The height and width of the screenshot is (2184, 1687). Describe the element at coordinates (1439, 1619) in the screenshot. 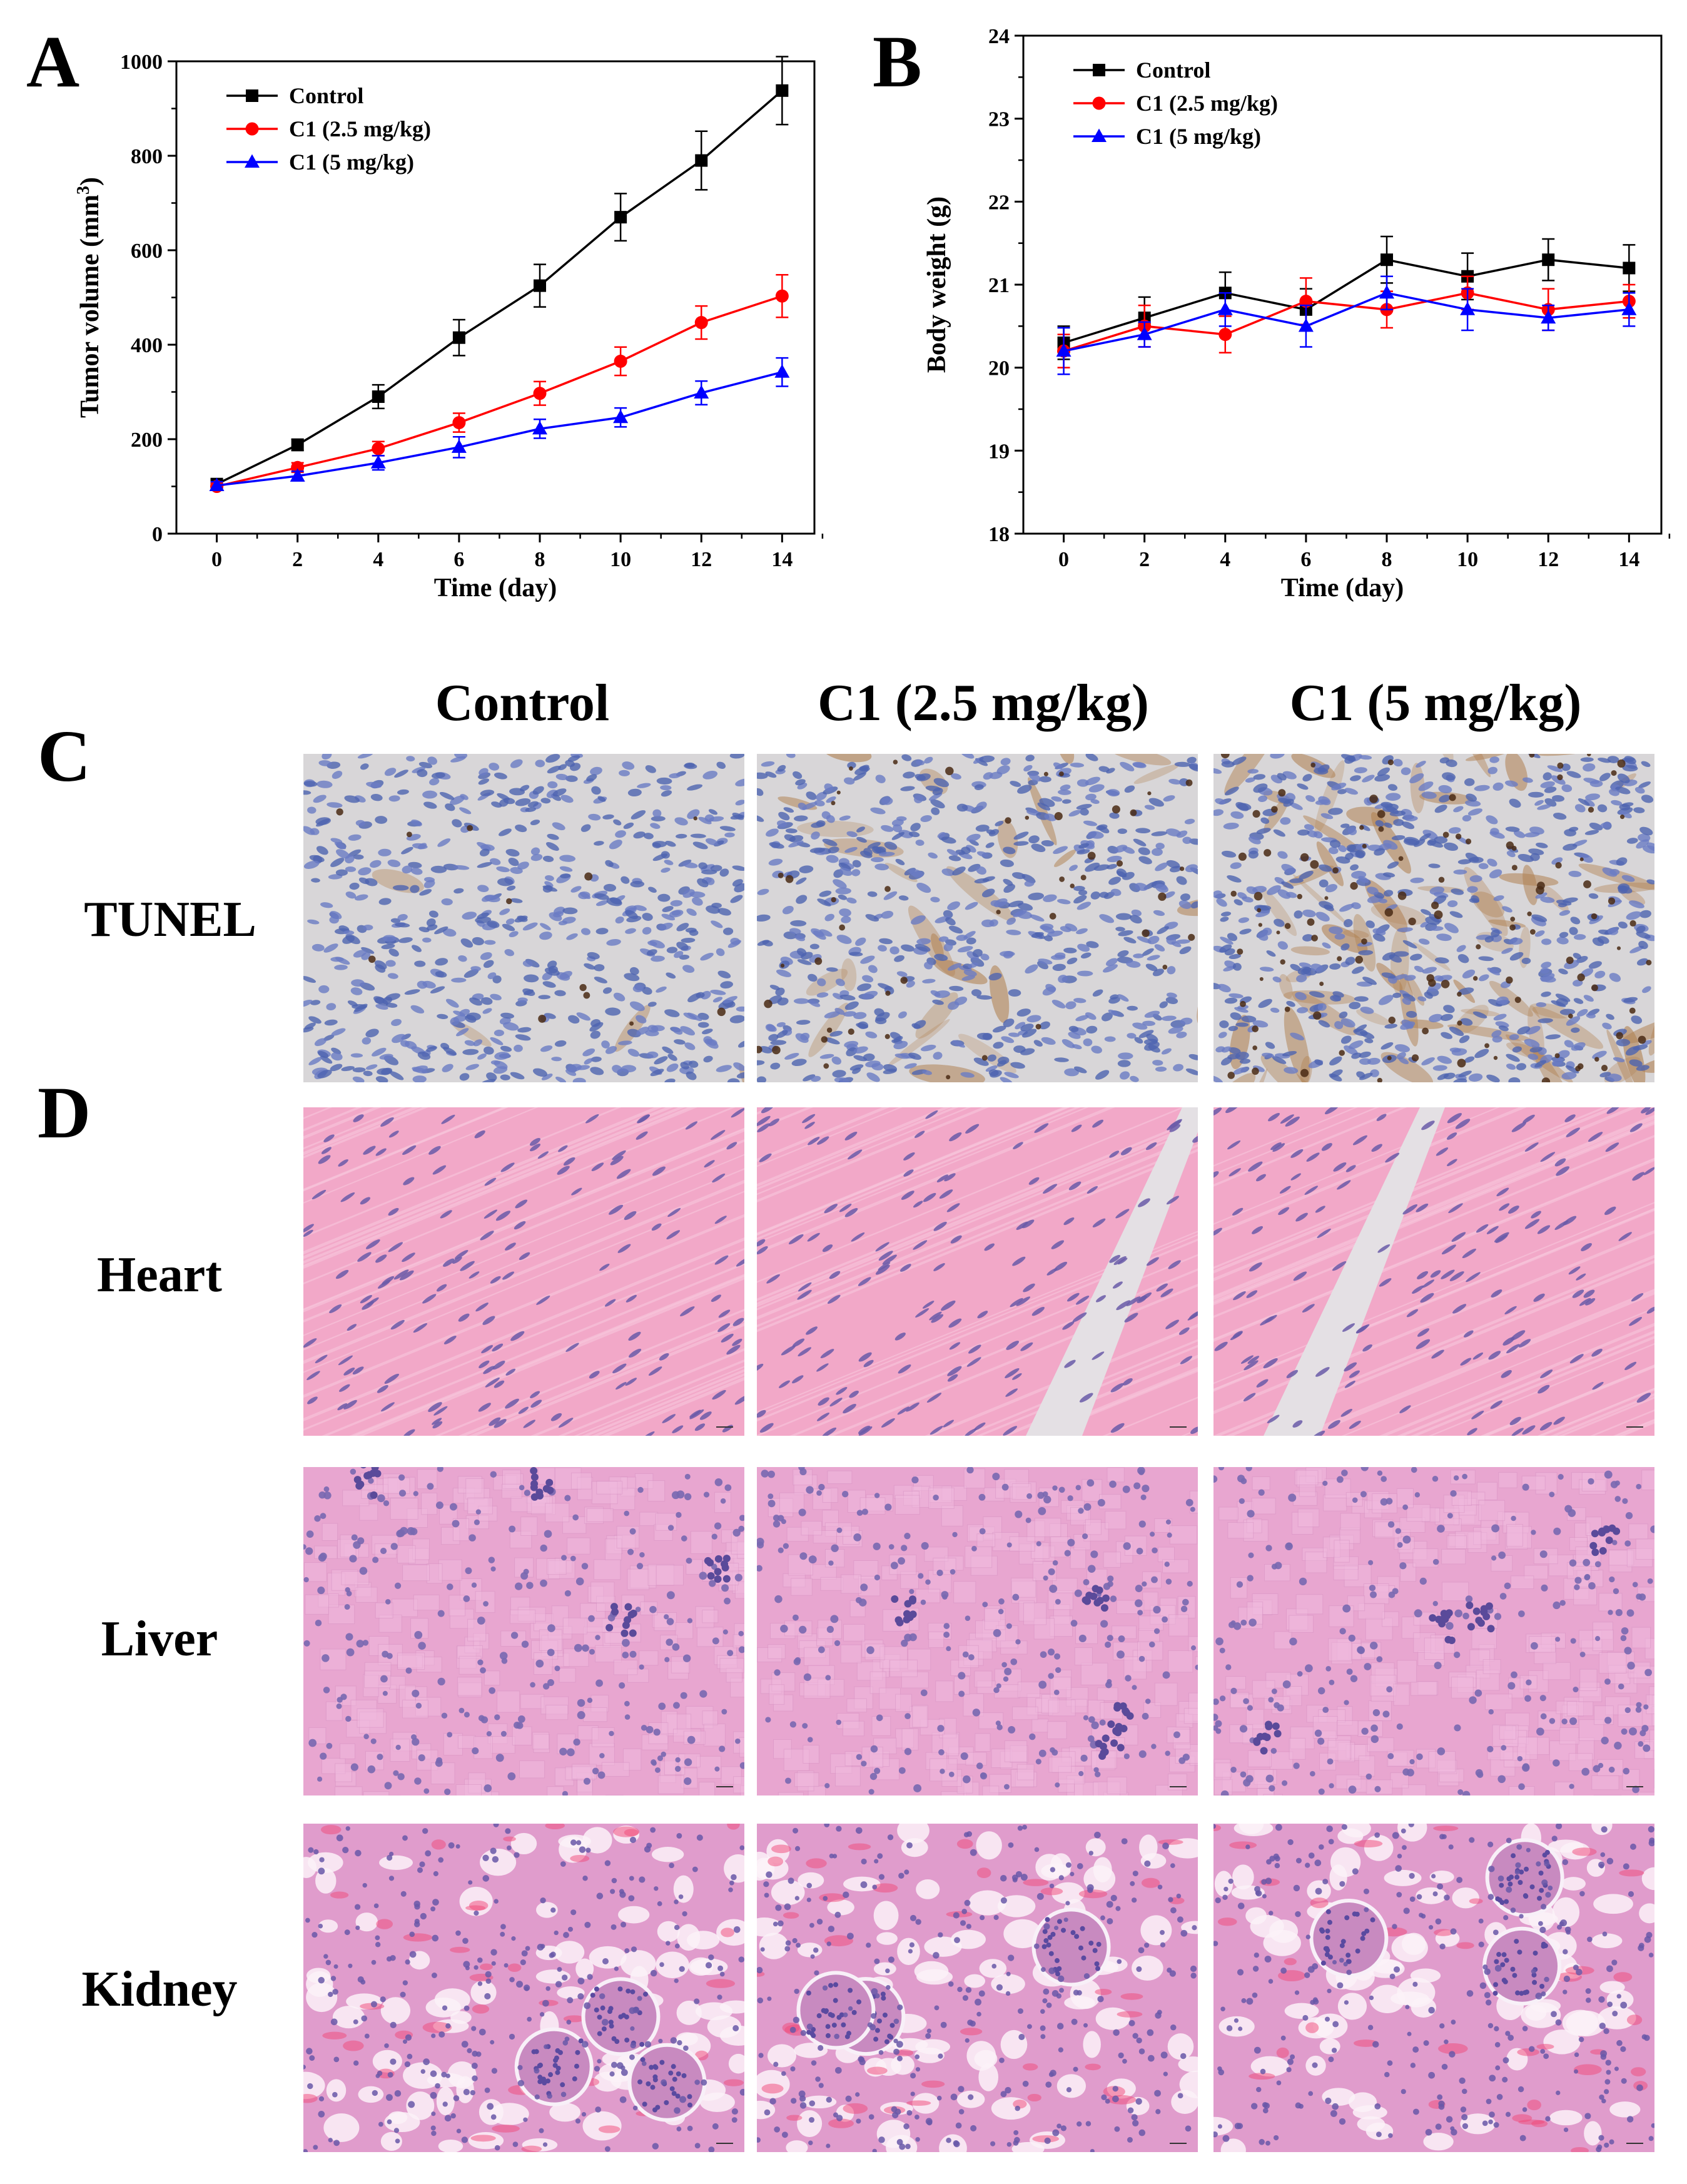

I see `nucleus-cluster` at that location.